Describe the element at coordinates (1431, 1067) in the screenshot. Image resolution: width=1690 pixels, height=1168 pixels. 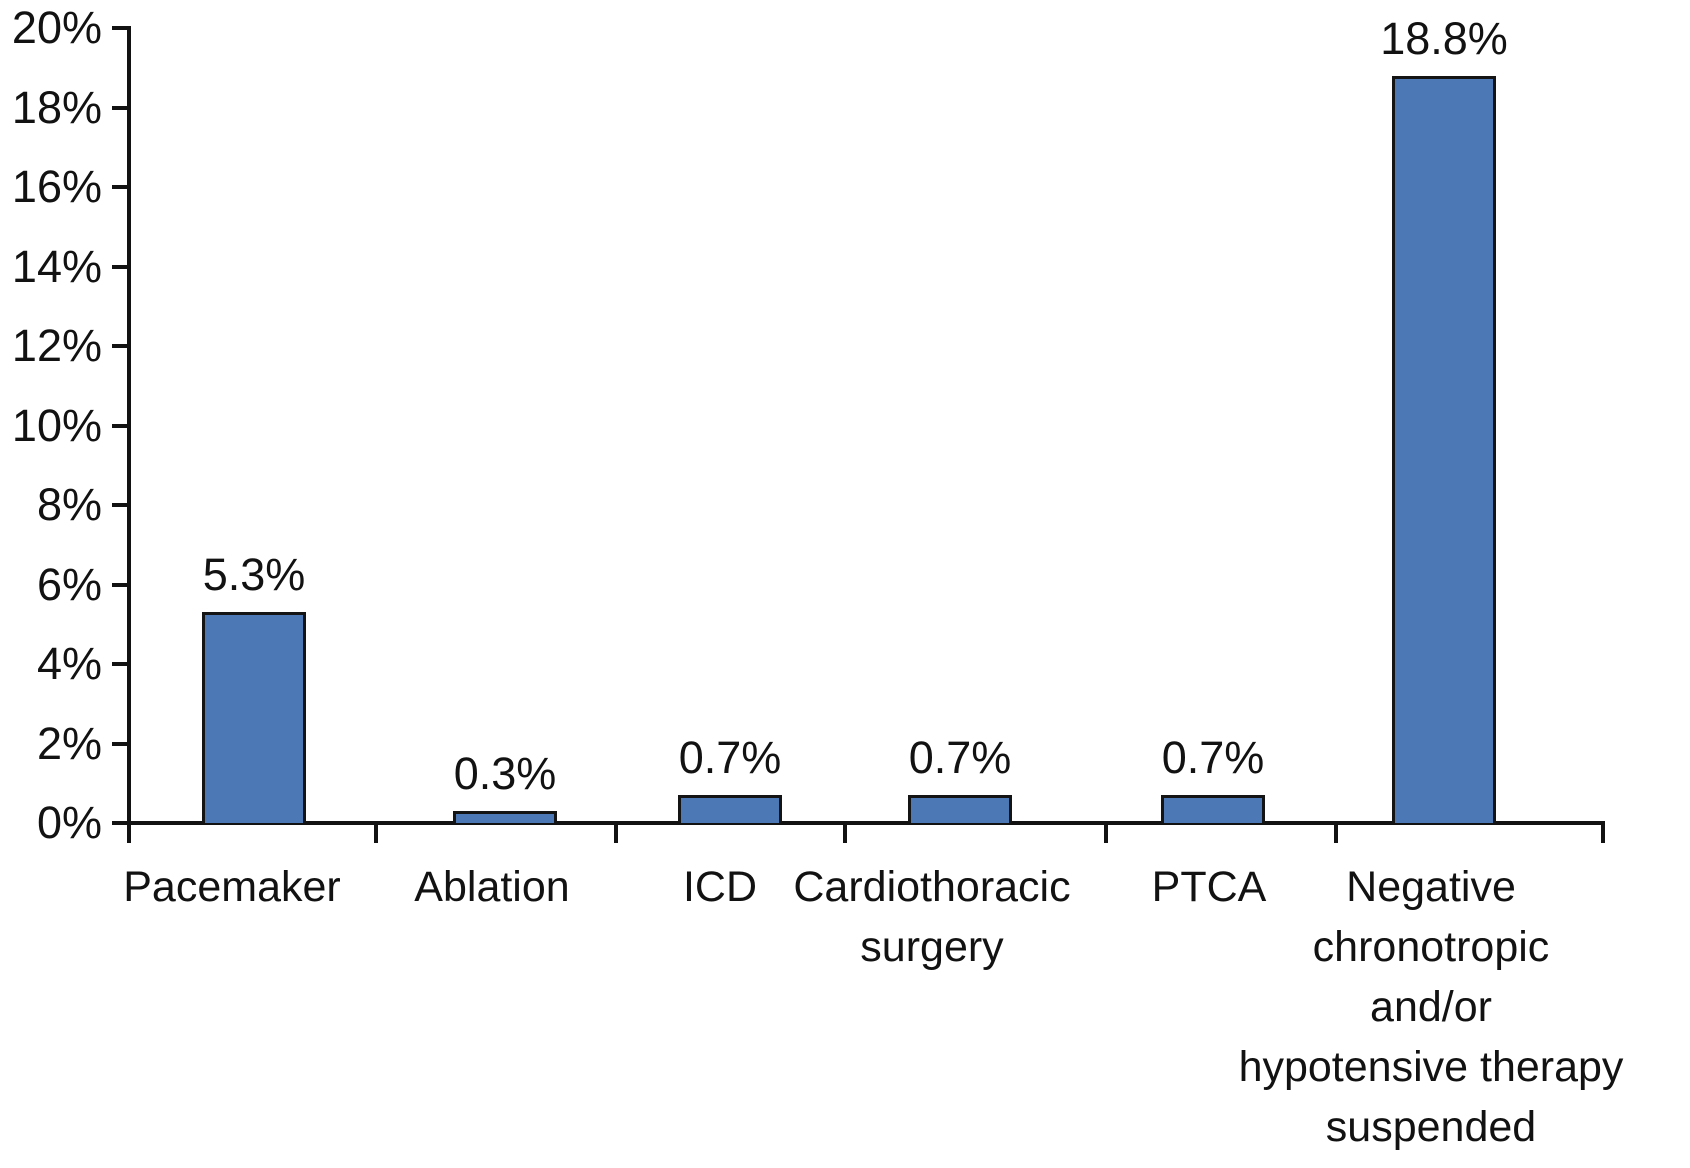
I see `category-label-line: hypotensive therapy` at that location.